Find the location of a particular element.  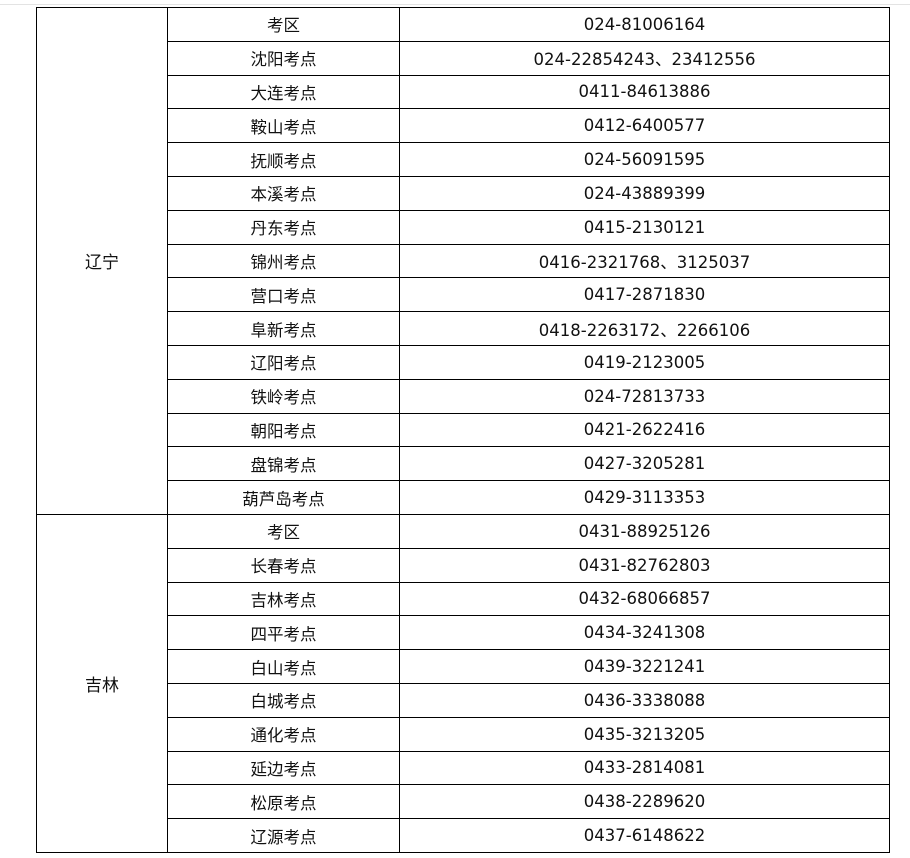

site-cell: 营口考点 is located at coordinates (283, 295).